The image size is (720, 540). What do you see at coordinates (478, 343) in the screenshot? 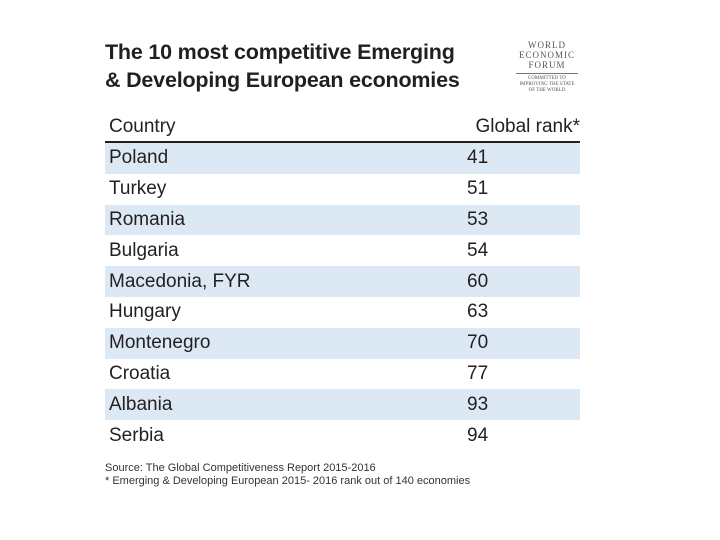
I see `rank: 70` at bounding box center [478, 343].